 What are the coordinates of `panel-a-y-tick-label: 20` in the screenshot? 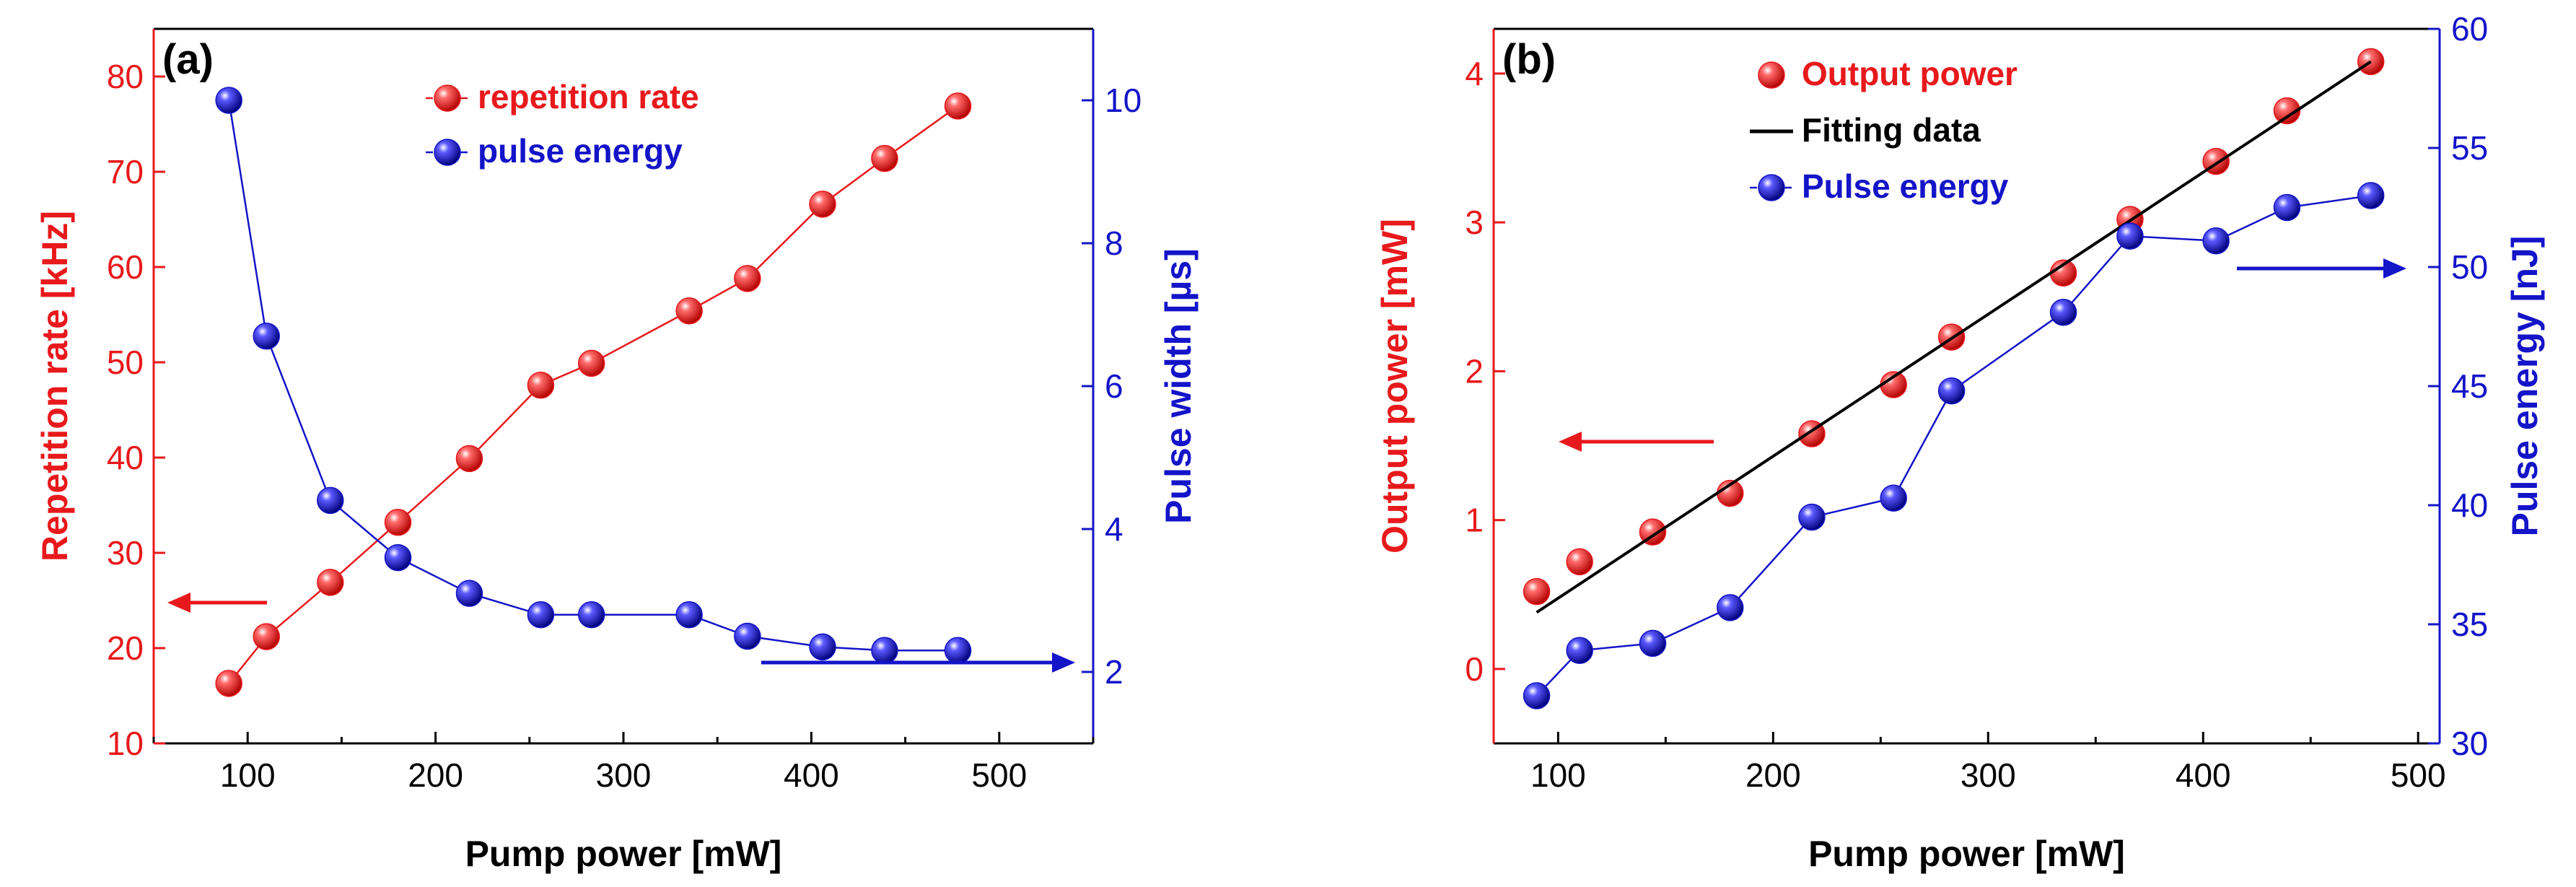 It's located at (126, 648).